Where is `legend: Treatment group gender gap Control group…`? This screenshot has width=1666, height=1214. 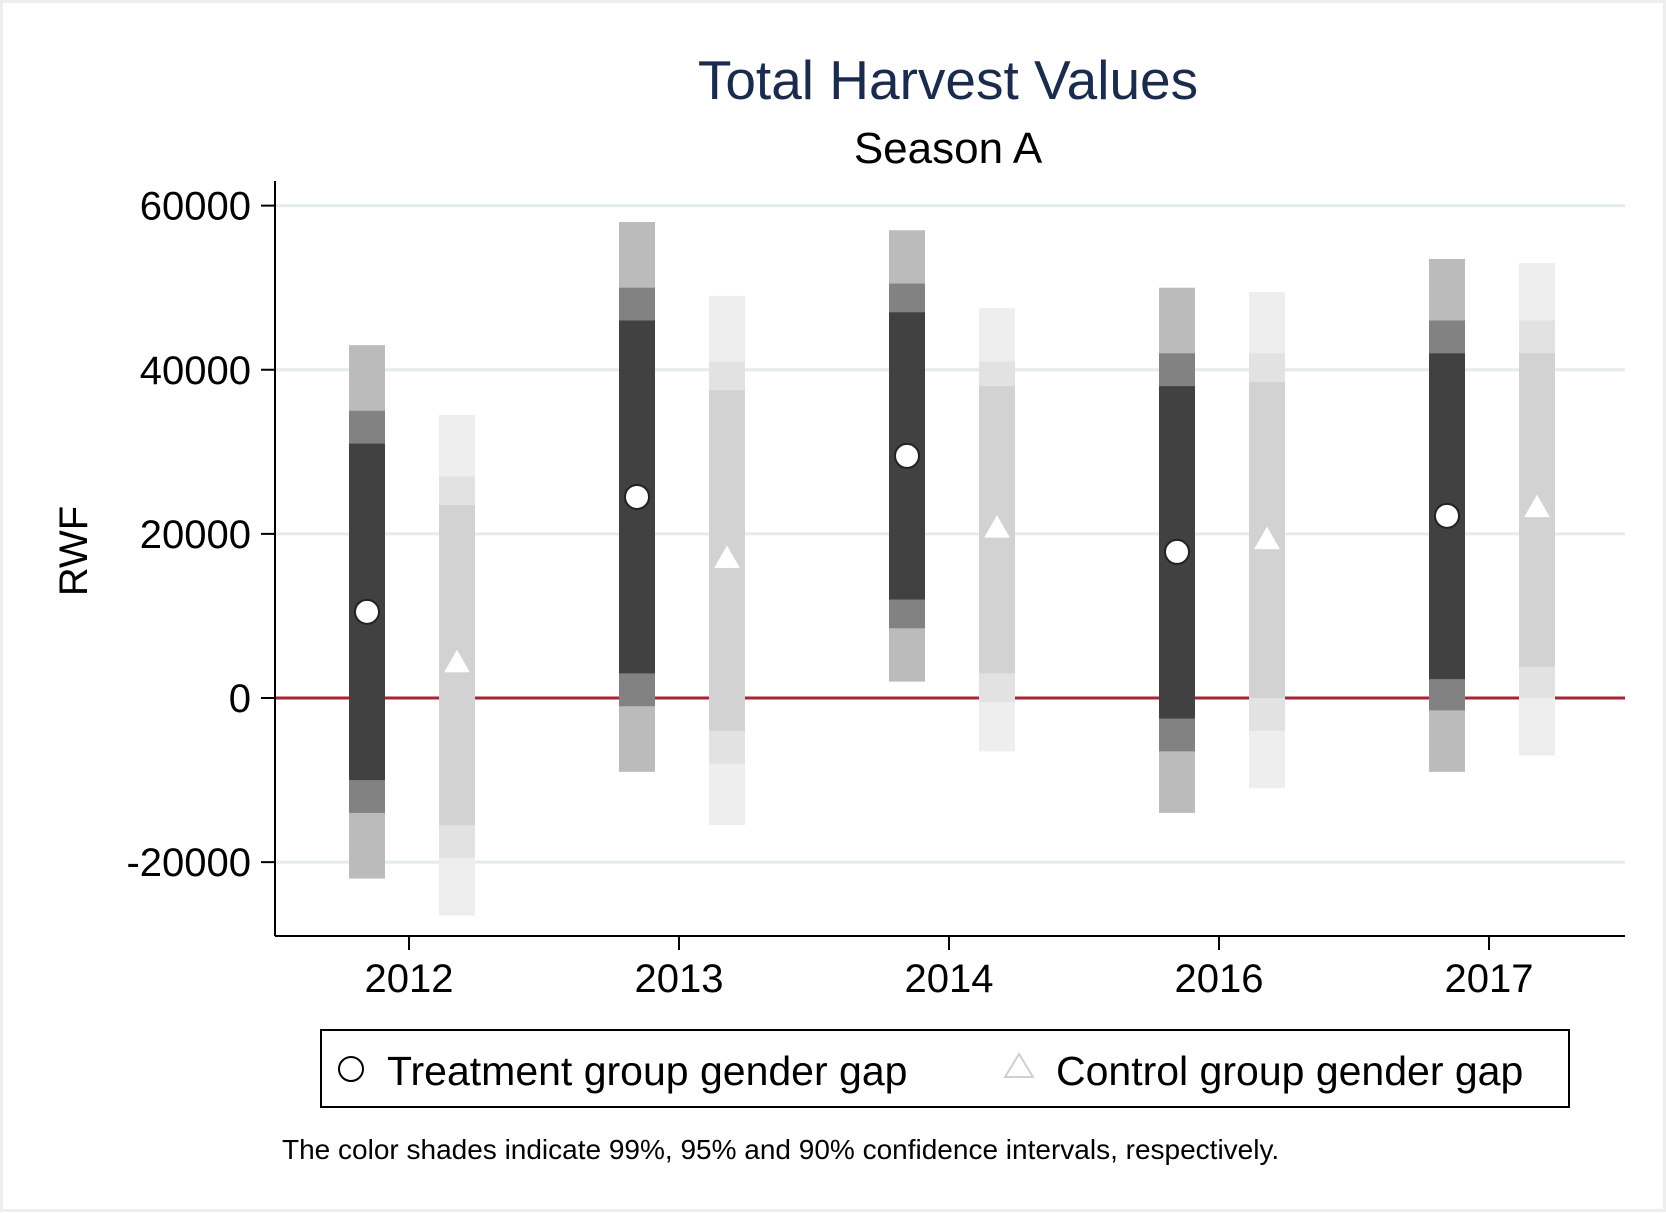 legend: Treatment group gender gap Control group… is located at coordinates (945, 1068).